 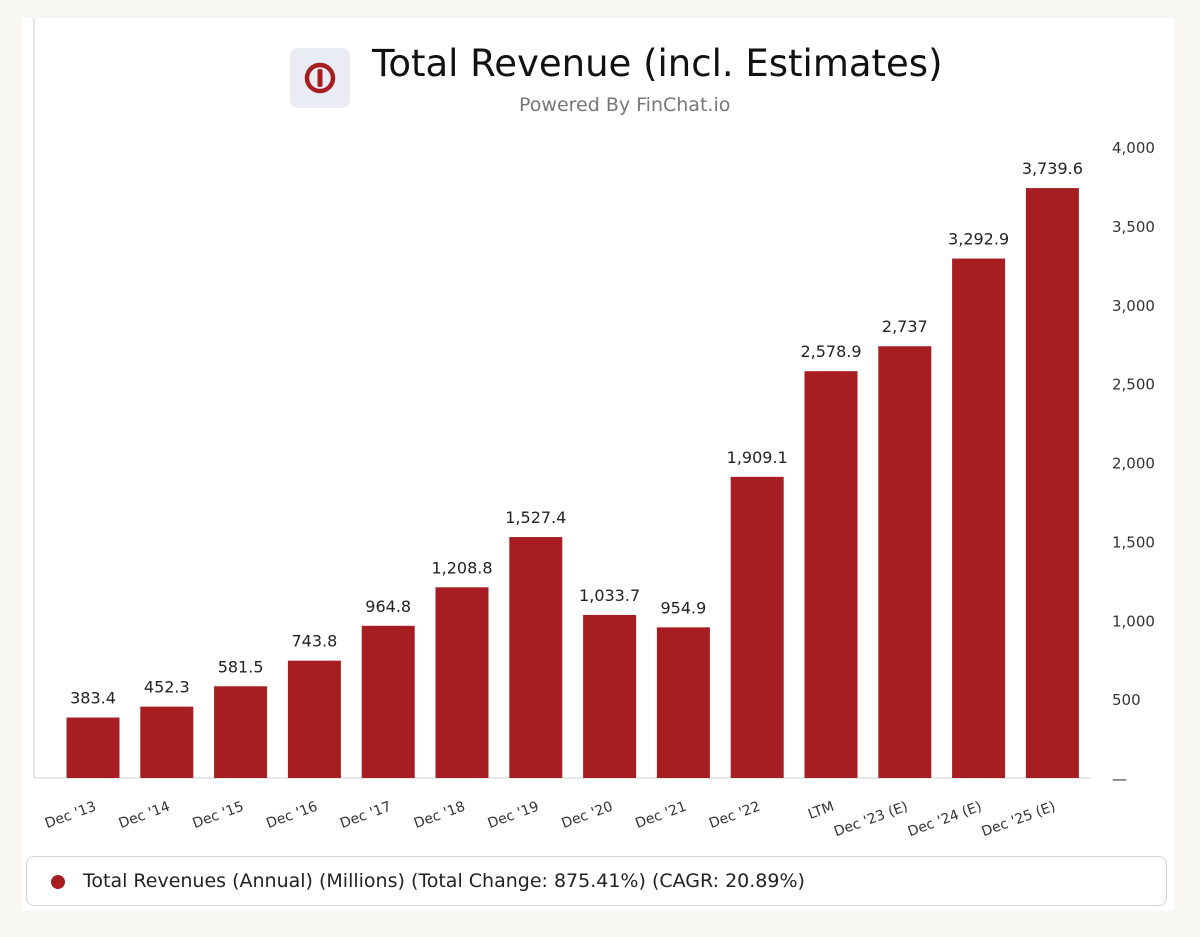 What do you see at coordinates (609, 595) in the screenshot?
I see `data-label: 1,033.7` at bounding box center [609, 595].